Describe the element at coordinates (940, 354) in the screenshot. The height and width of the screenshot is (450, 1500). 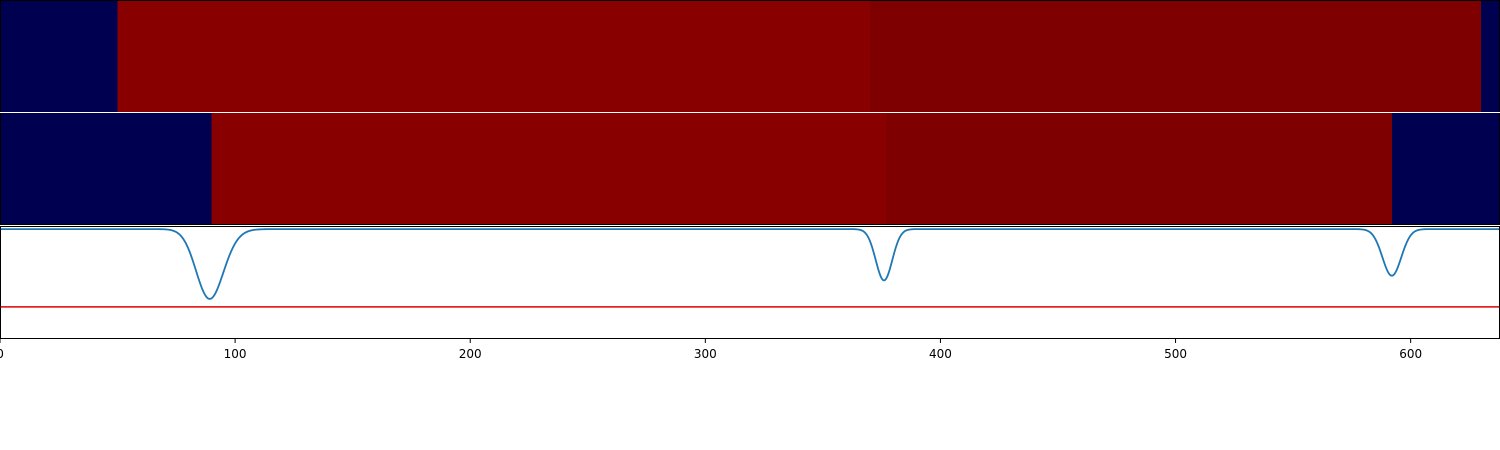
I see `x-tick-label-400: 400` at that location.